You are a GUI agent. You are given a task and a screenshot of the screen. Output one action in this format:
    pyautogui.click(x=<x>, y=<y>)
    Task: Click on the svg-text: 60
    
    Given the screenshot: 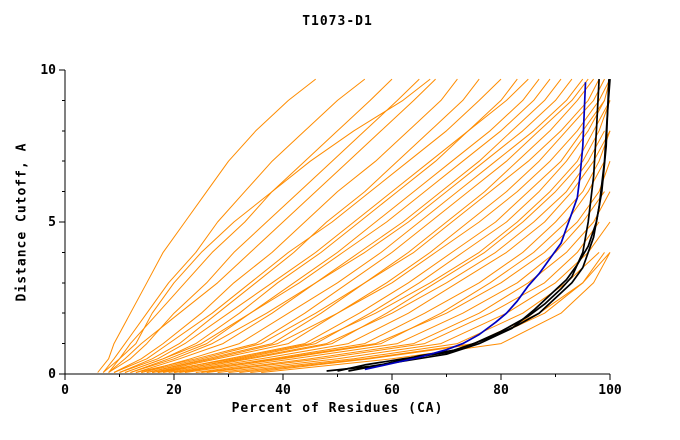 What is the action you would take?
    pyautogui.click(x=392, y=390)
    